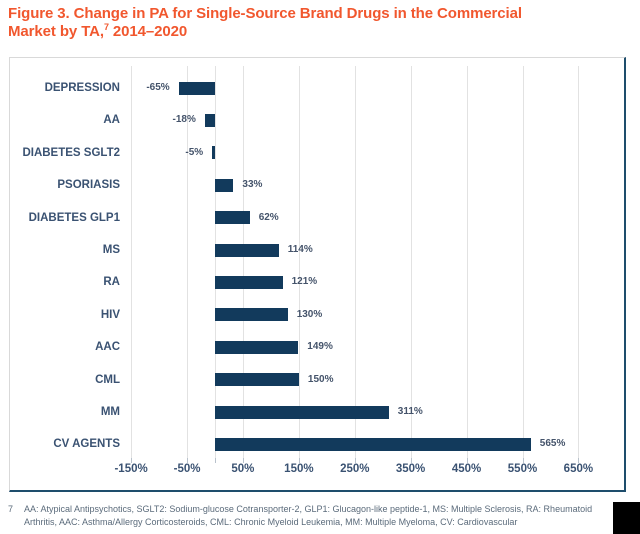 The image size is (640, 534). What do you see at coordinates (578, 469) in the screenshot?
I see `x-tick-label: 650%` at bounding box center [578, 469].